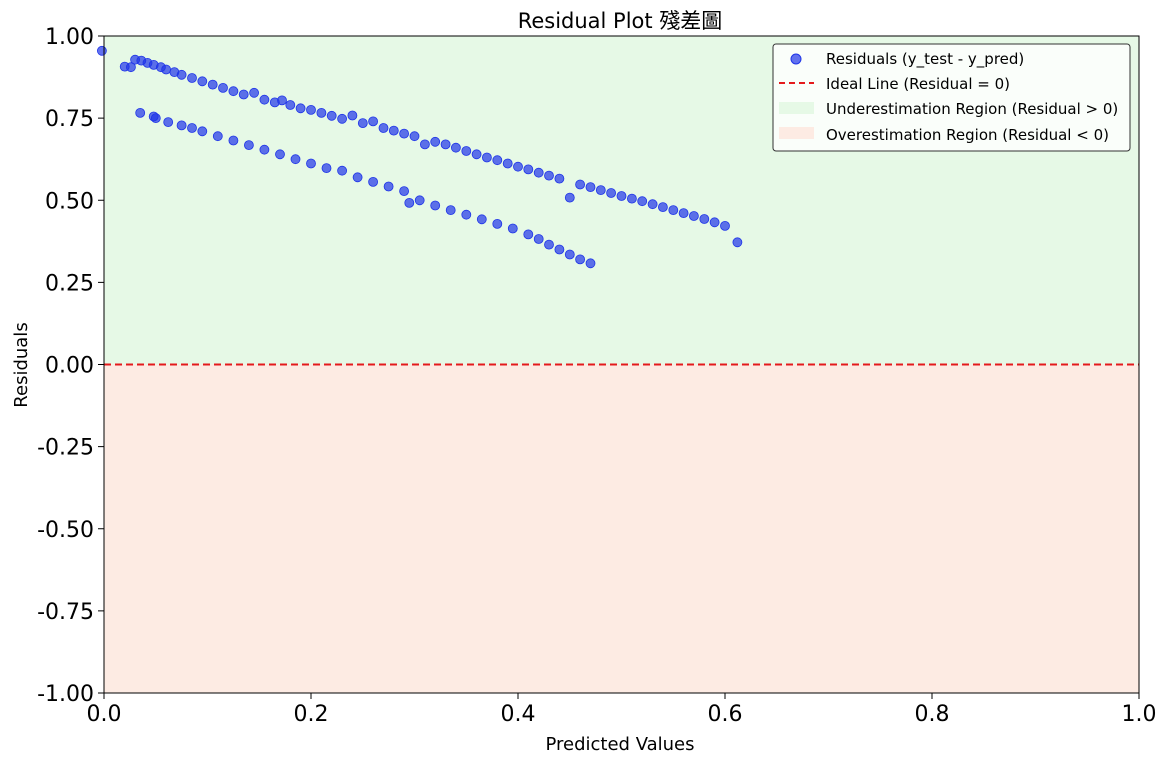 This screenshot has height=765, width=1166. What do you see at coordinates (70, 366) in the screenshot?
I see `y-axis-ticks: 1.00 0.75 0.50 0.25 0.00 -0.25 -0.50 -0.75 -1.00` at bounding box center [70, 366].